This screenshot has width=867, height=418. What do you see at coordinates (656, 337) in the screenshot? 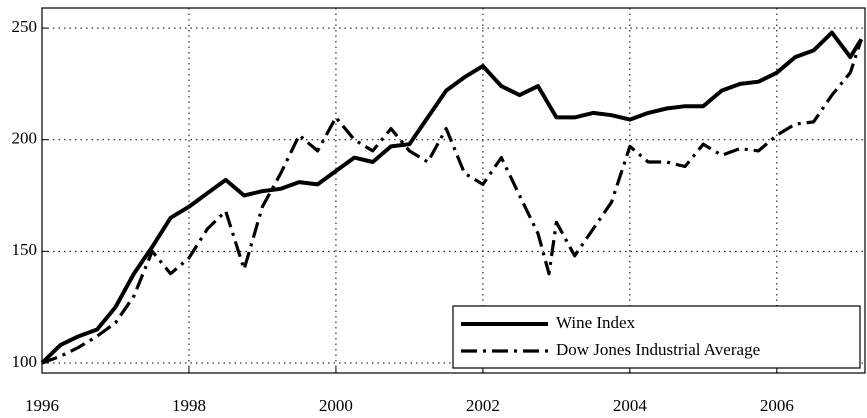
I see `legend-box` at bounding box center [656, 337].